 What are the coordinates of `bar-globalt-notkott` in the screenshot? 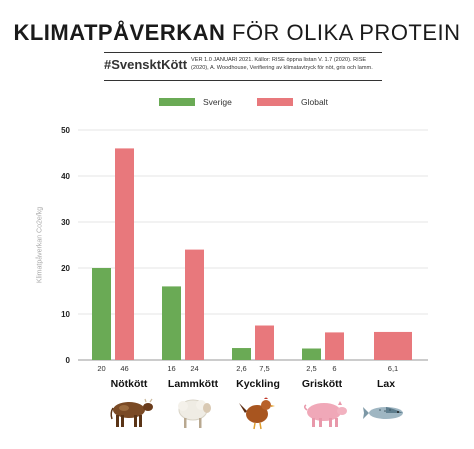 It's located at (124, 254).